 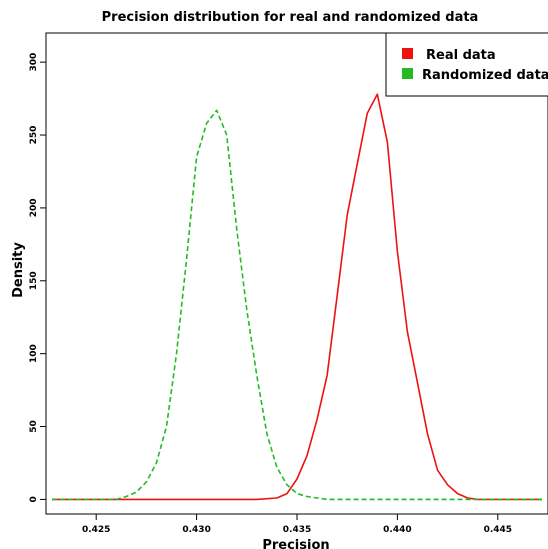 What do you see at coordinates (297, 524) in the screenshot?
I see `x-axis: 0.425 0.430 0.435 0.440 0.445` at bounding box center [297, 524].